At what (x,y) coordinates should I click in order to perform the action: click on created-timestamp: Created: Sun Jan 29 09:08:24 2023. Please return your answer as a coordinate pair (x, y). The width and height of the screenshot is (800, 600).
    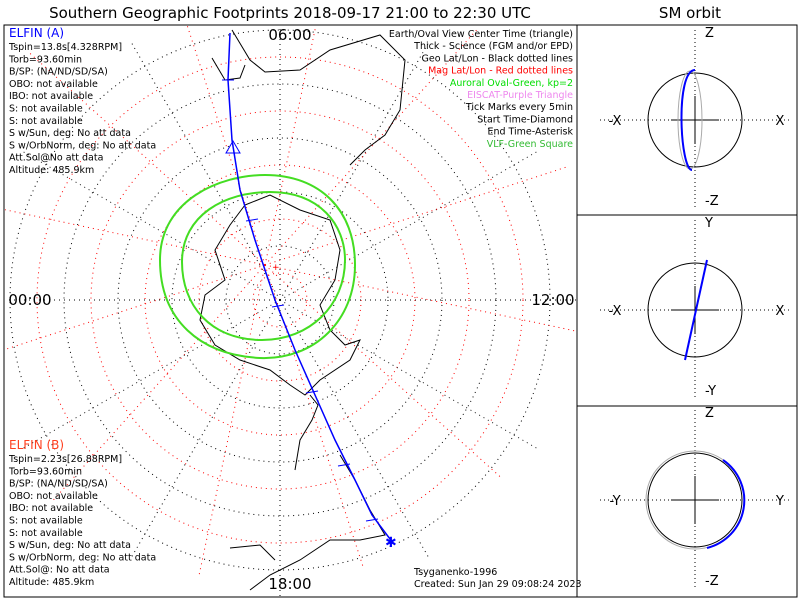
    Looking at the image, I should click on (498, 584).